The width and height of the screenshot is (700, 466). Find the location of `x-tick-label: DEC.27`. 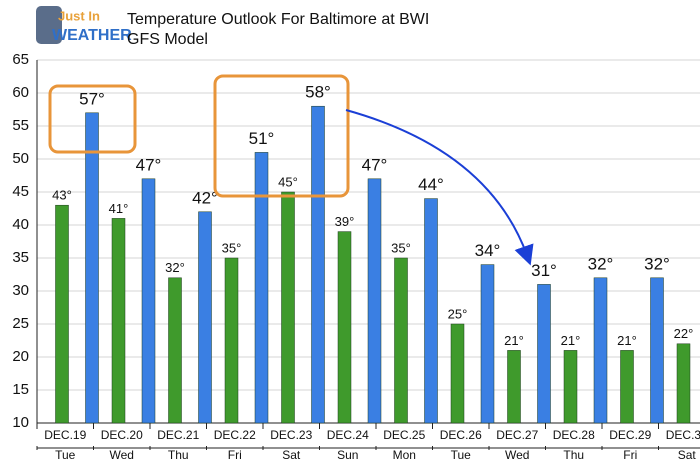

x-tick-label: DEC.27 is located at coordinates (517, 435).